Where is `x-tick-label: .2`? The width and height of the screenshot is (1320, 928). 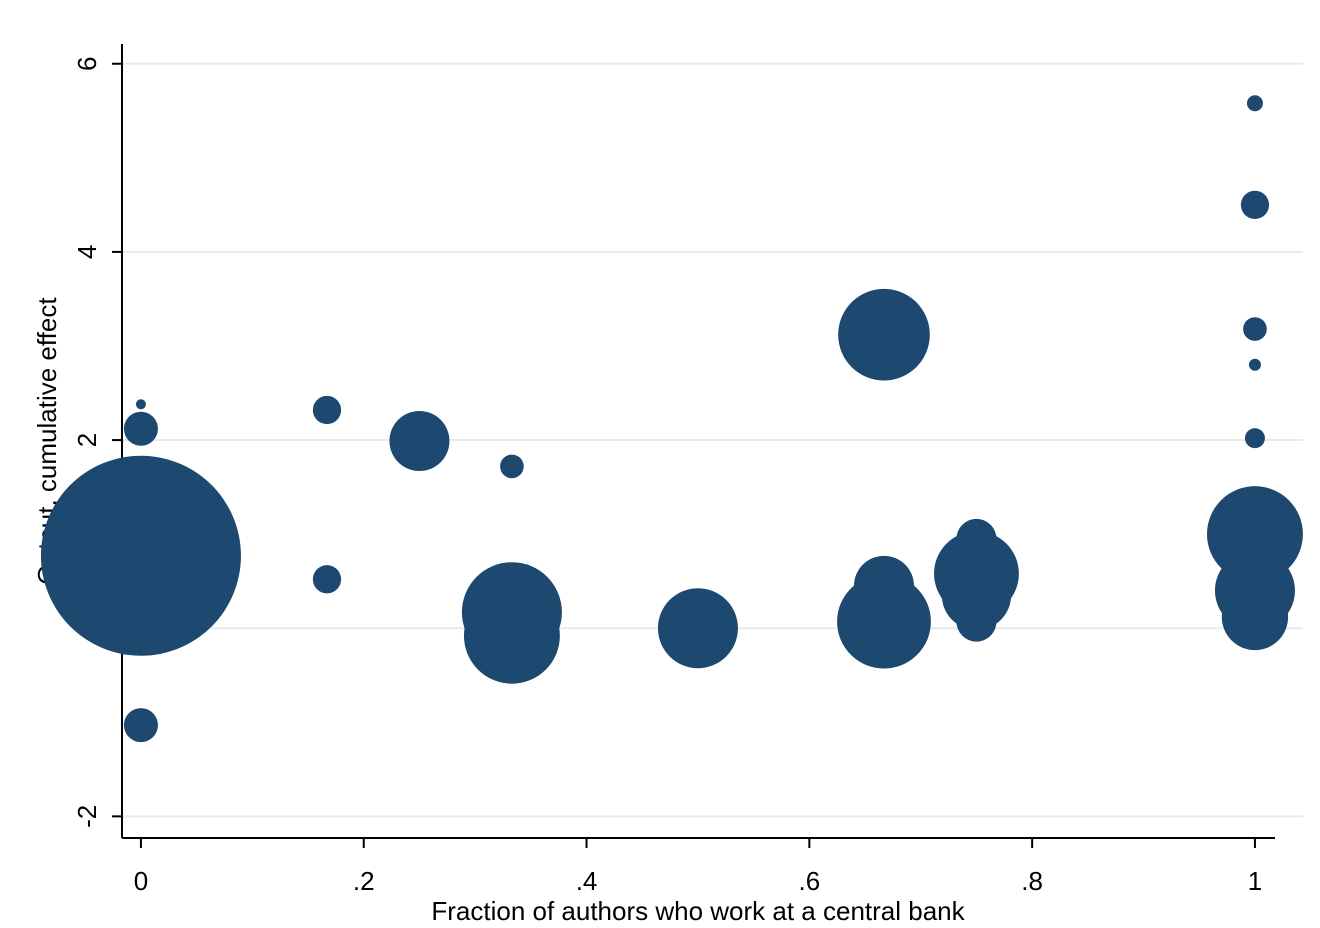 x-tick-label: .2 is located at coordinates (364, 881).